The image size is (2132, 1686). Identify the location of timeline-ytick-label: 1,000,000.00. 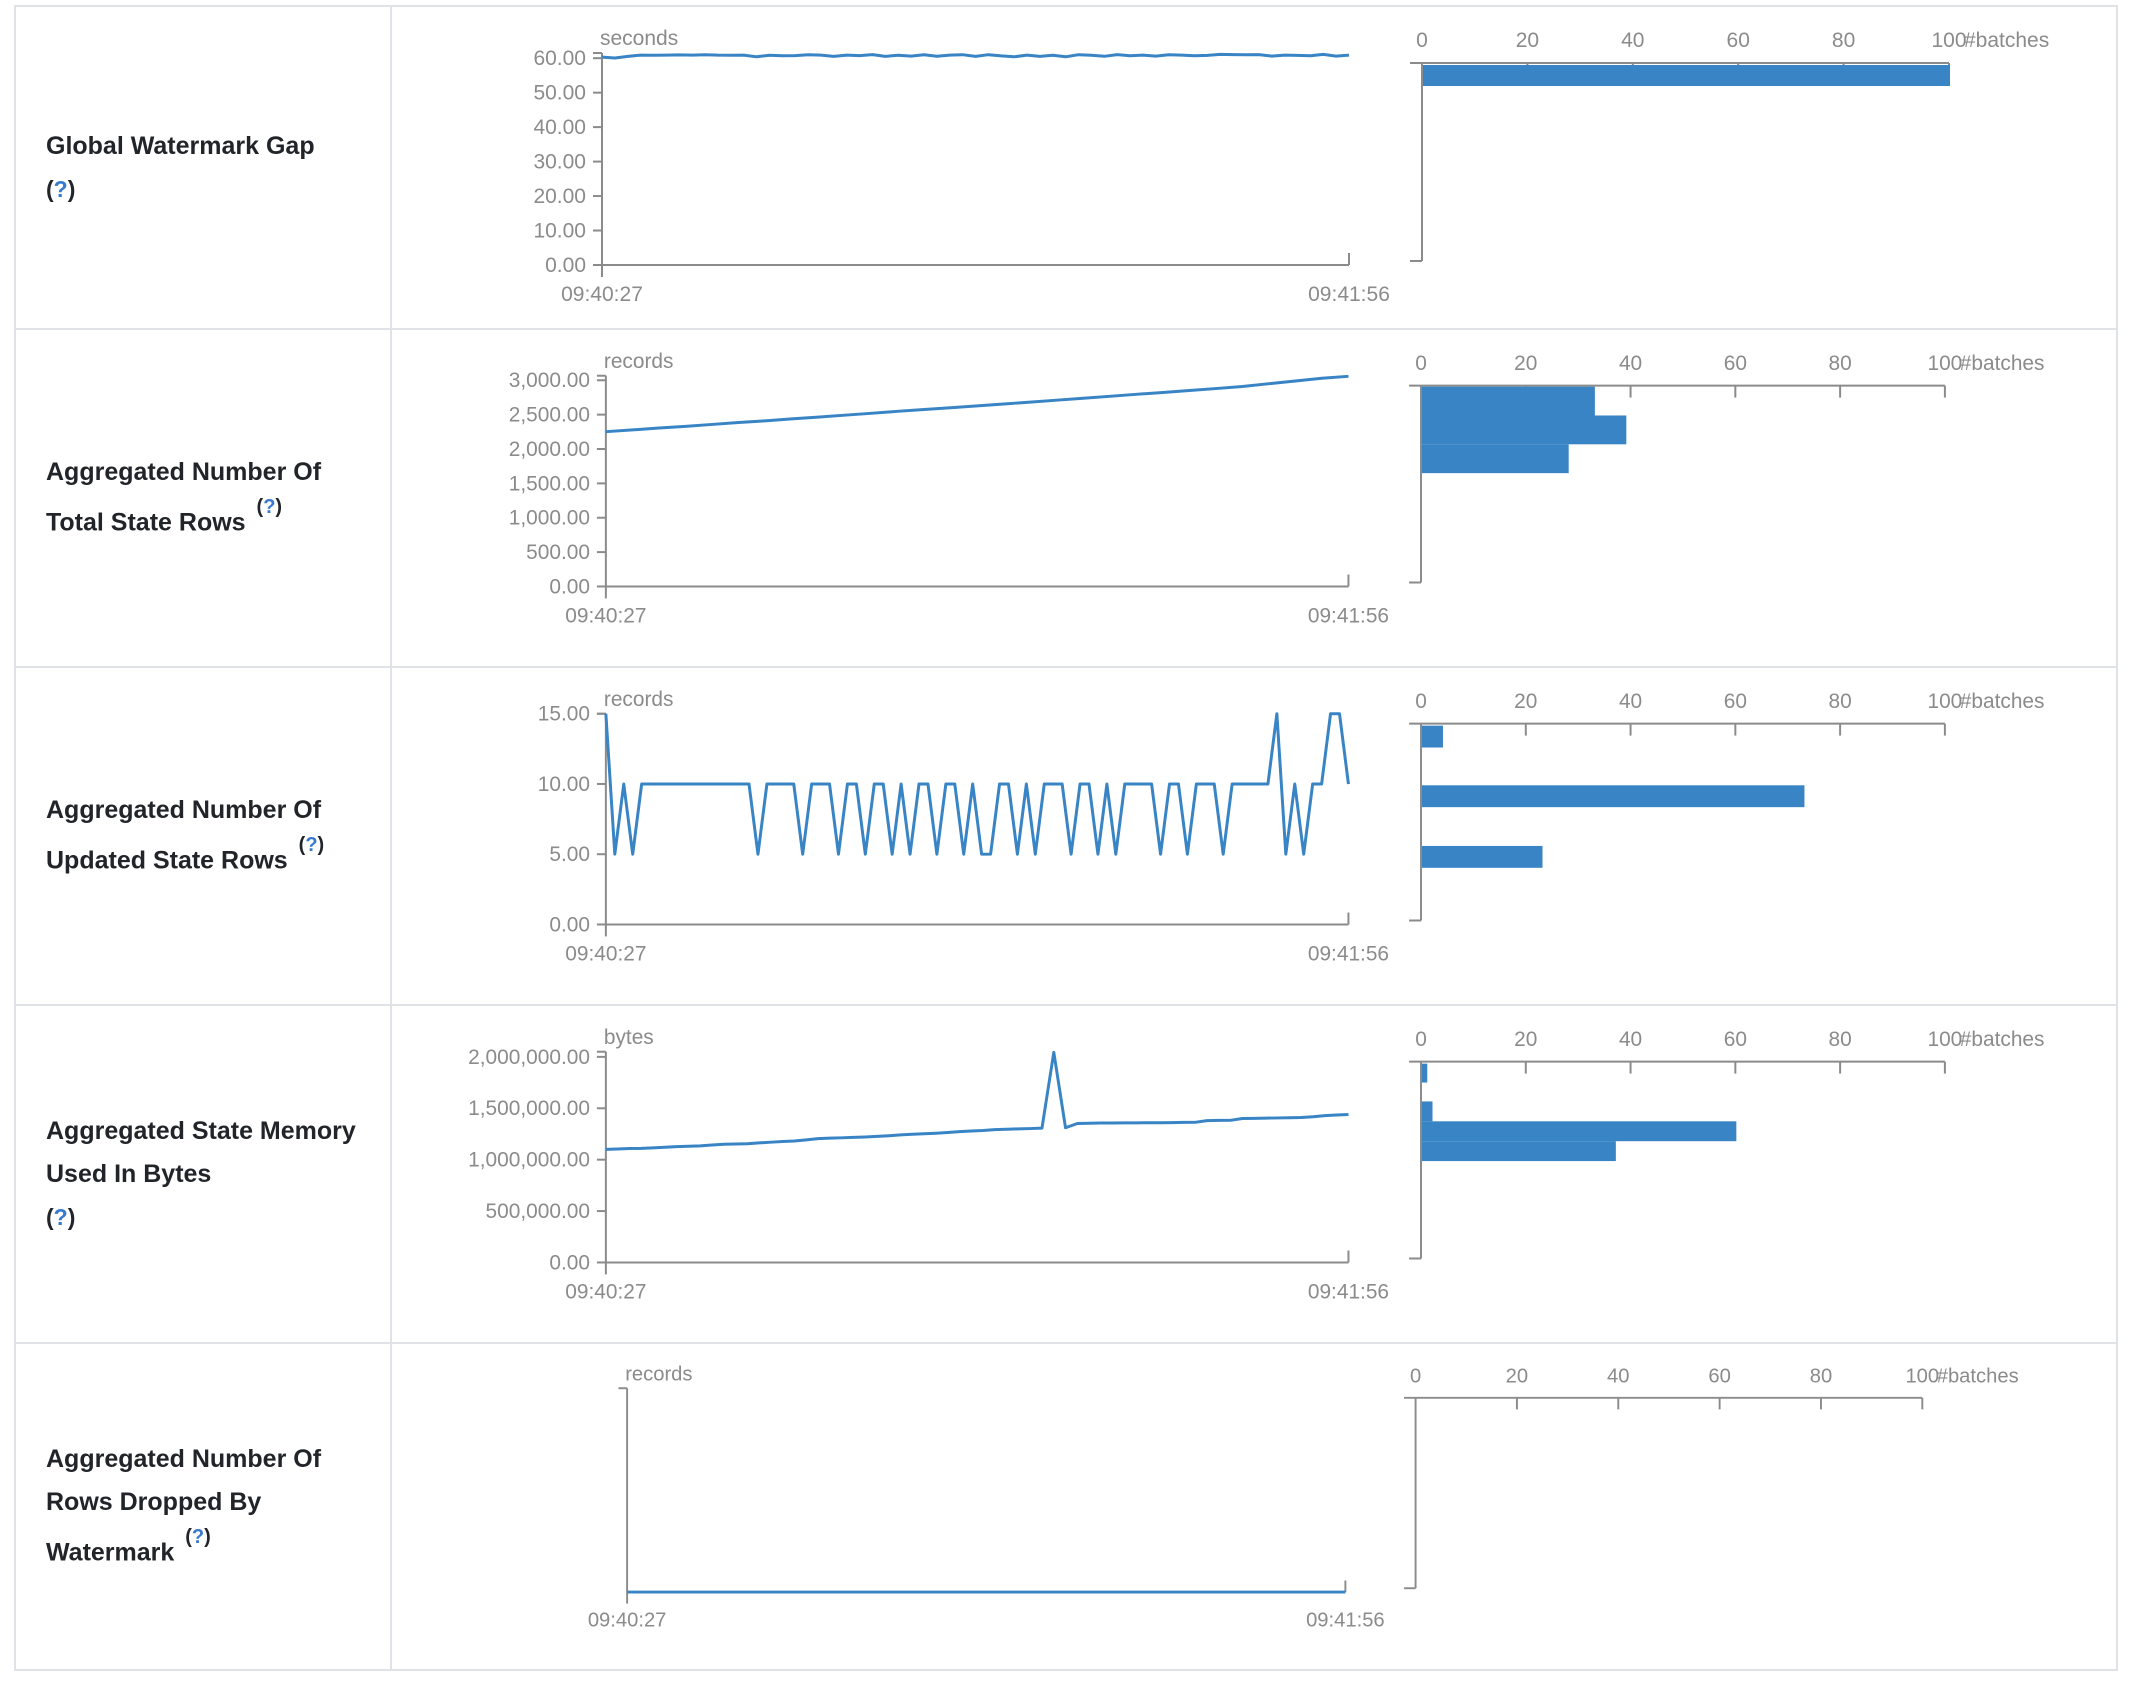
(529, 1160).